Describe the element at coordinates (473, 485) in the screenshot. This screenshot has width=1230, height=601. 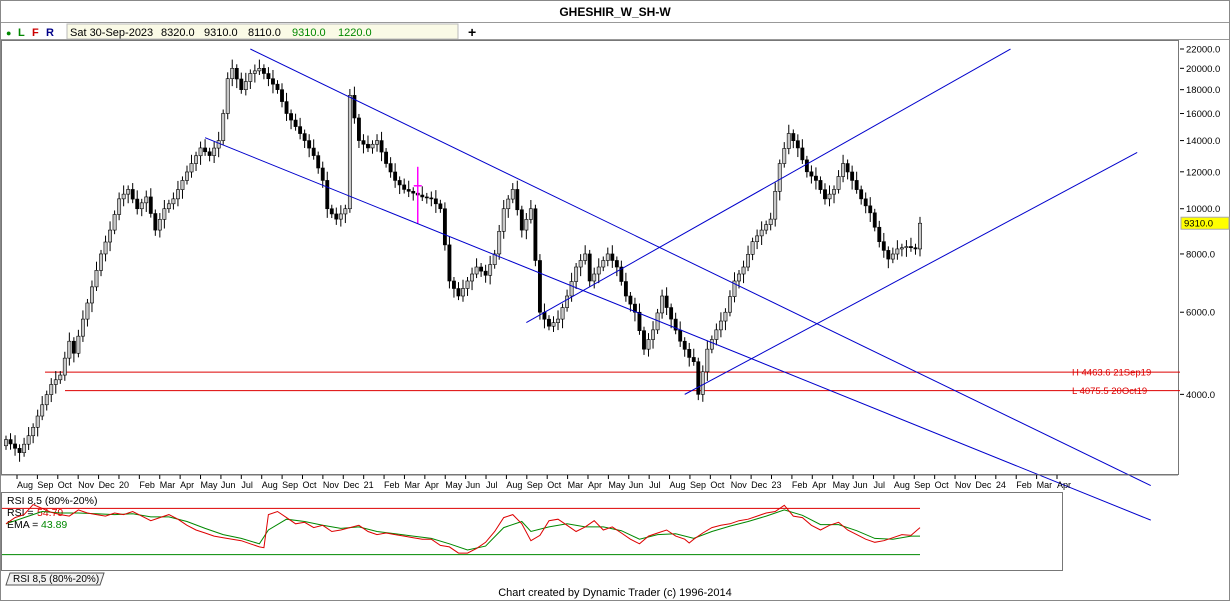
I see `x-tick-label: Jun` at that location.